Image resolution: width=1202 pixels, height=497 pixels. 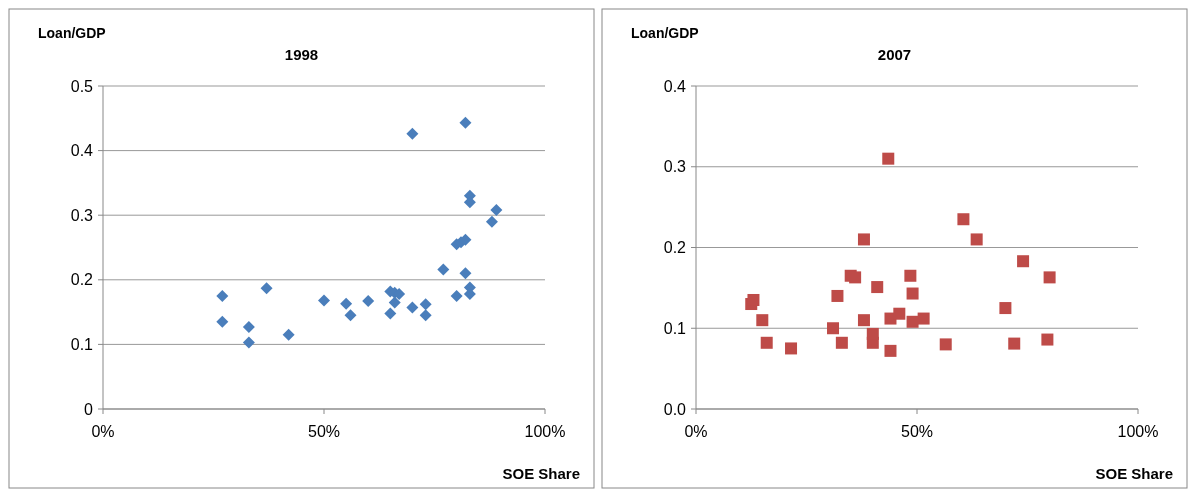 What do you see at coordinates (894, 54) in the screenshot?
I see `chart-title: 2007` at bounding box center [894, 54].